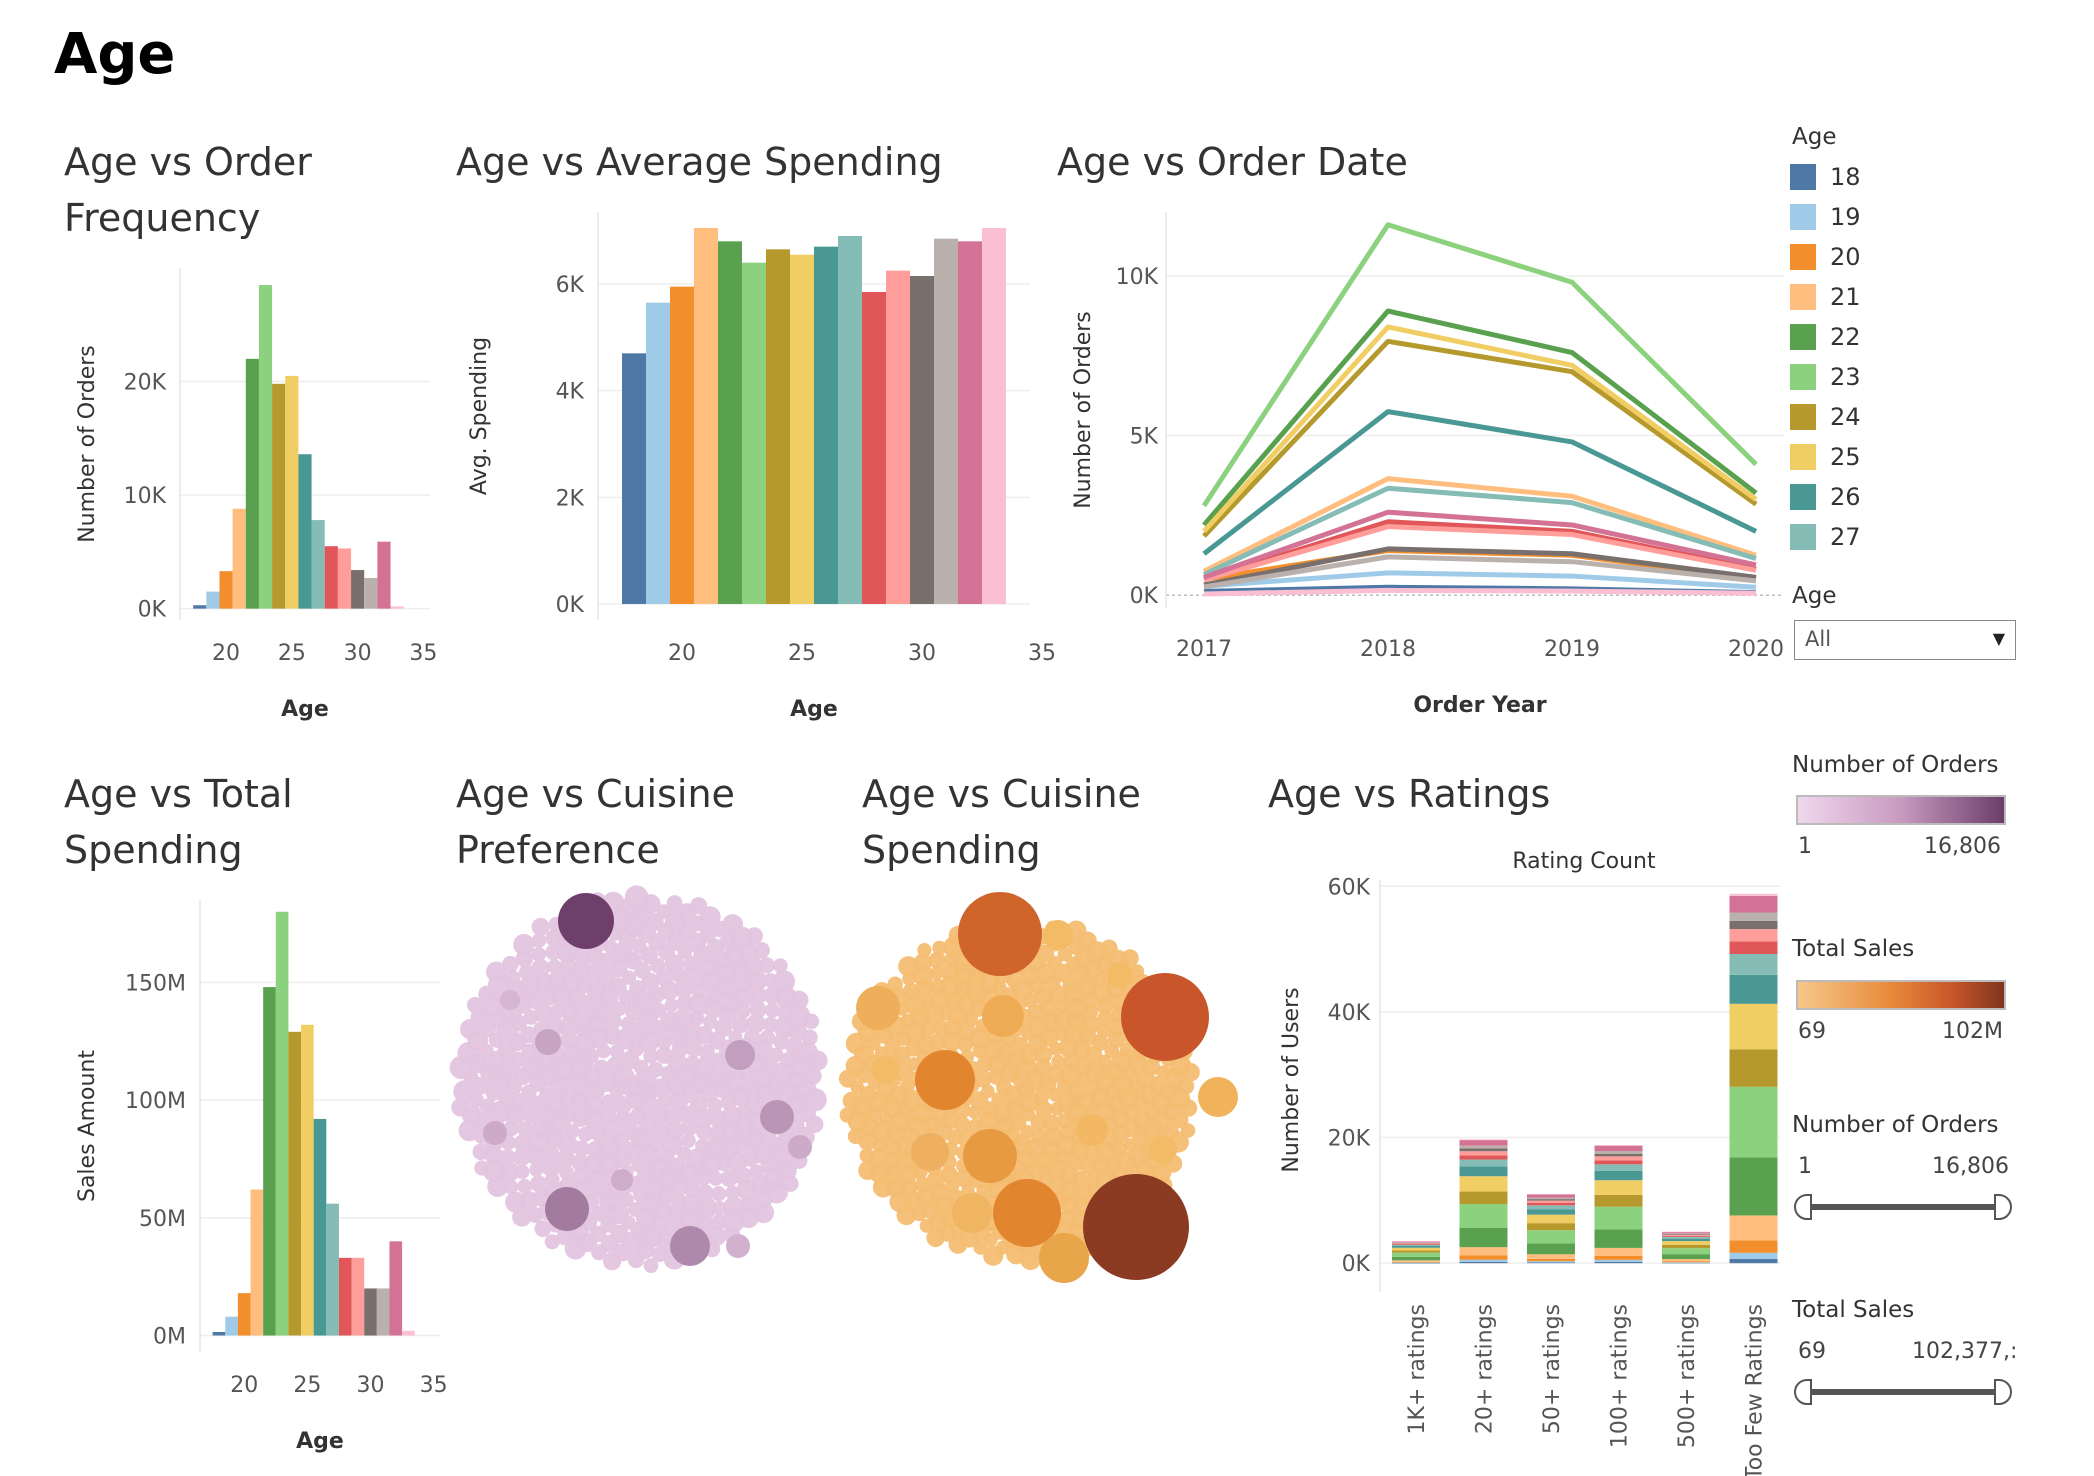  Describe the element at coordinates (1825, 497) in the screenshot. I see `legend-item: 26` at that location.